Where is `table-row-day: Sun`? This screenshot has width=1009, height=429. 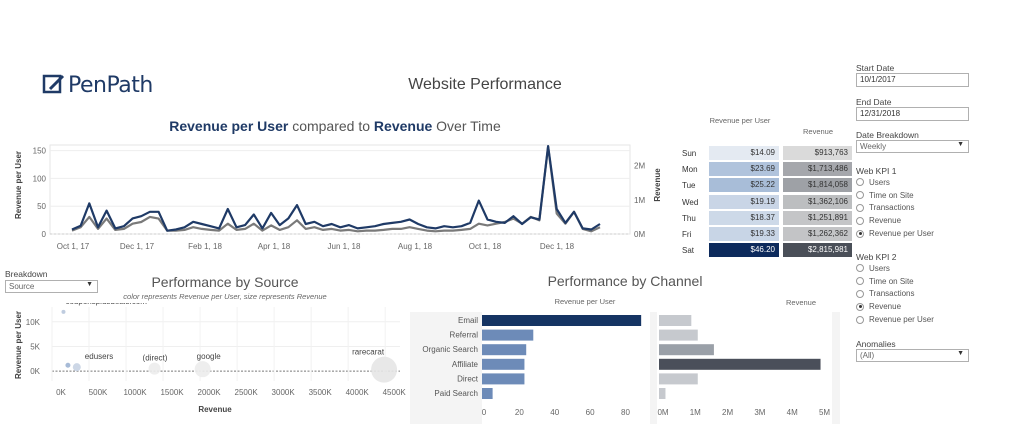 table-row-day: Sun is located at coordinates (689, 153).